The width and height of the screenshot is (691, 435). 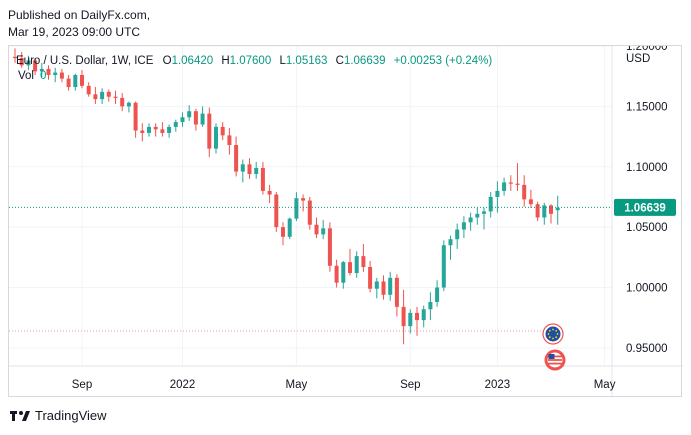 What do you see at coordinates (71, 415) in the screenshot?
I see `tradingview-brand: TradingView` at bounding box center [71, 415].